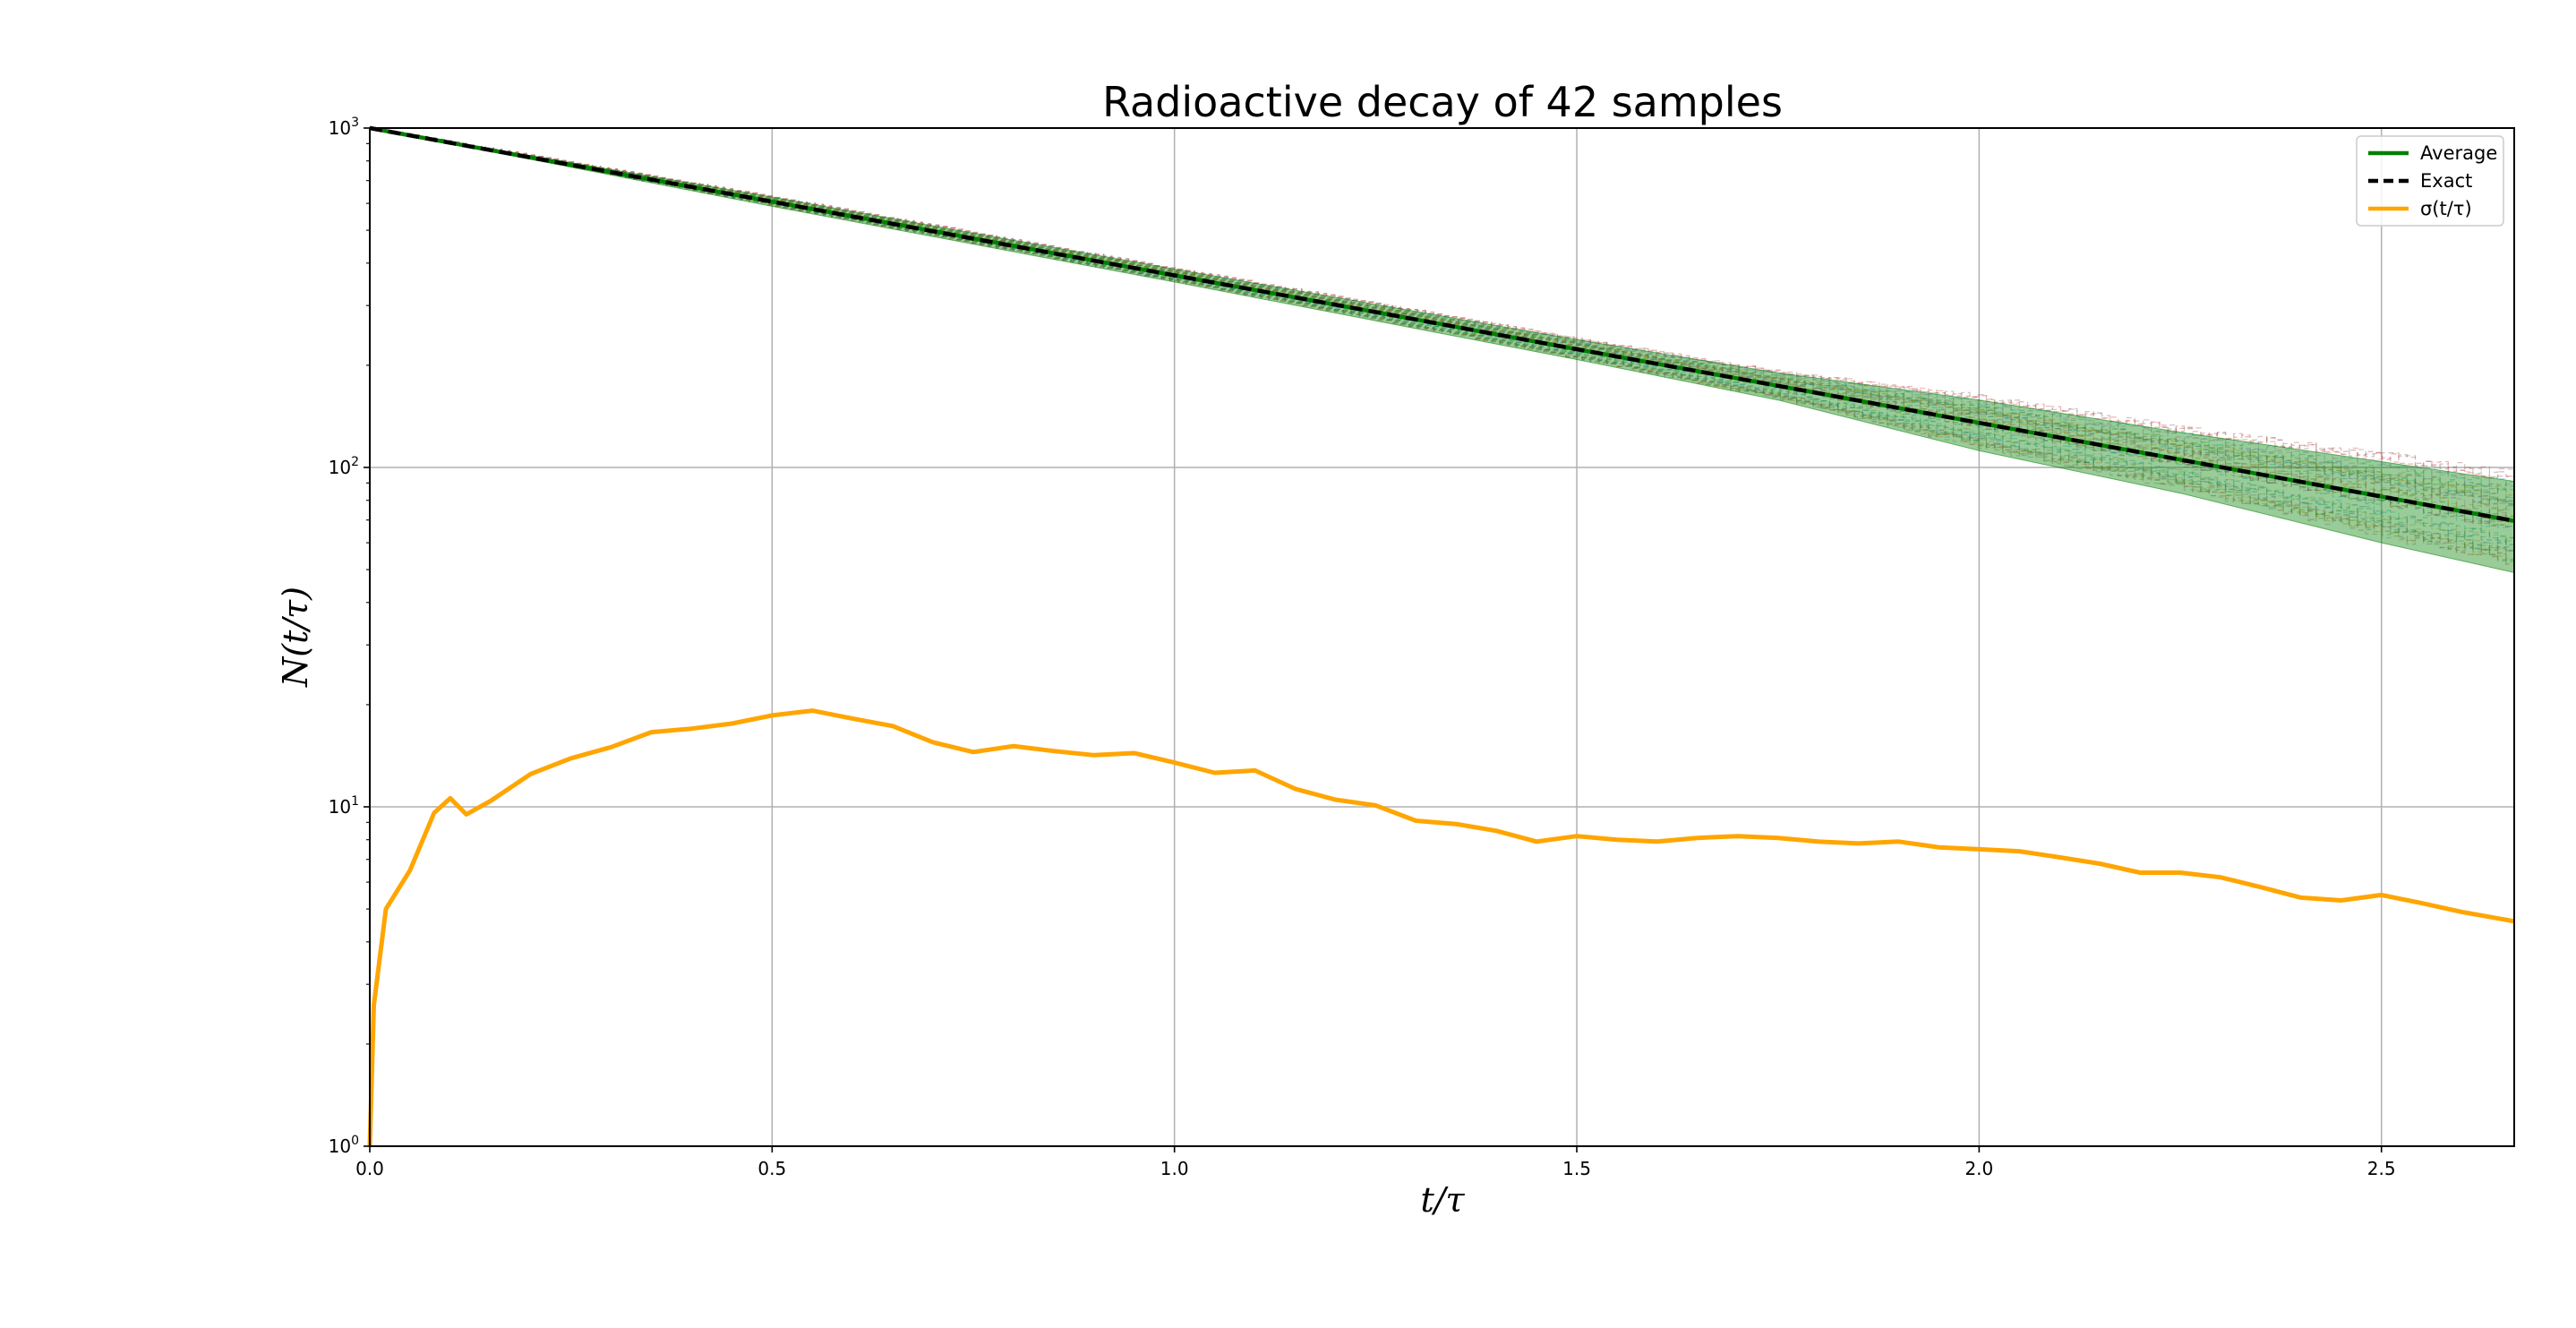 The height and width of the screenshot is (1328, 2576). I want to click on y-tick-label: 10⁰, so click(344, 1145).